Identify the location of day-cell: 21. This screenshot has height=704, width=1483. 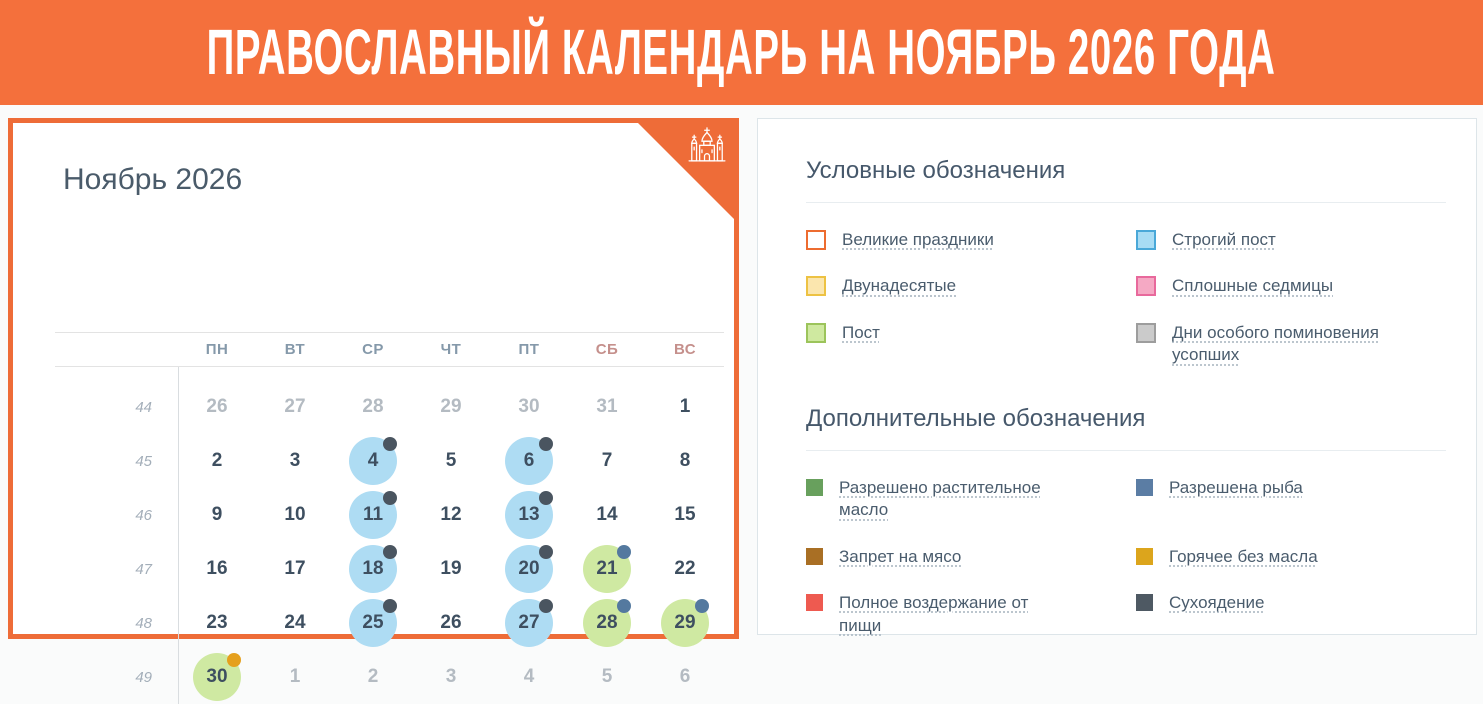
(607, 569).